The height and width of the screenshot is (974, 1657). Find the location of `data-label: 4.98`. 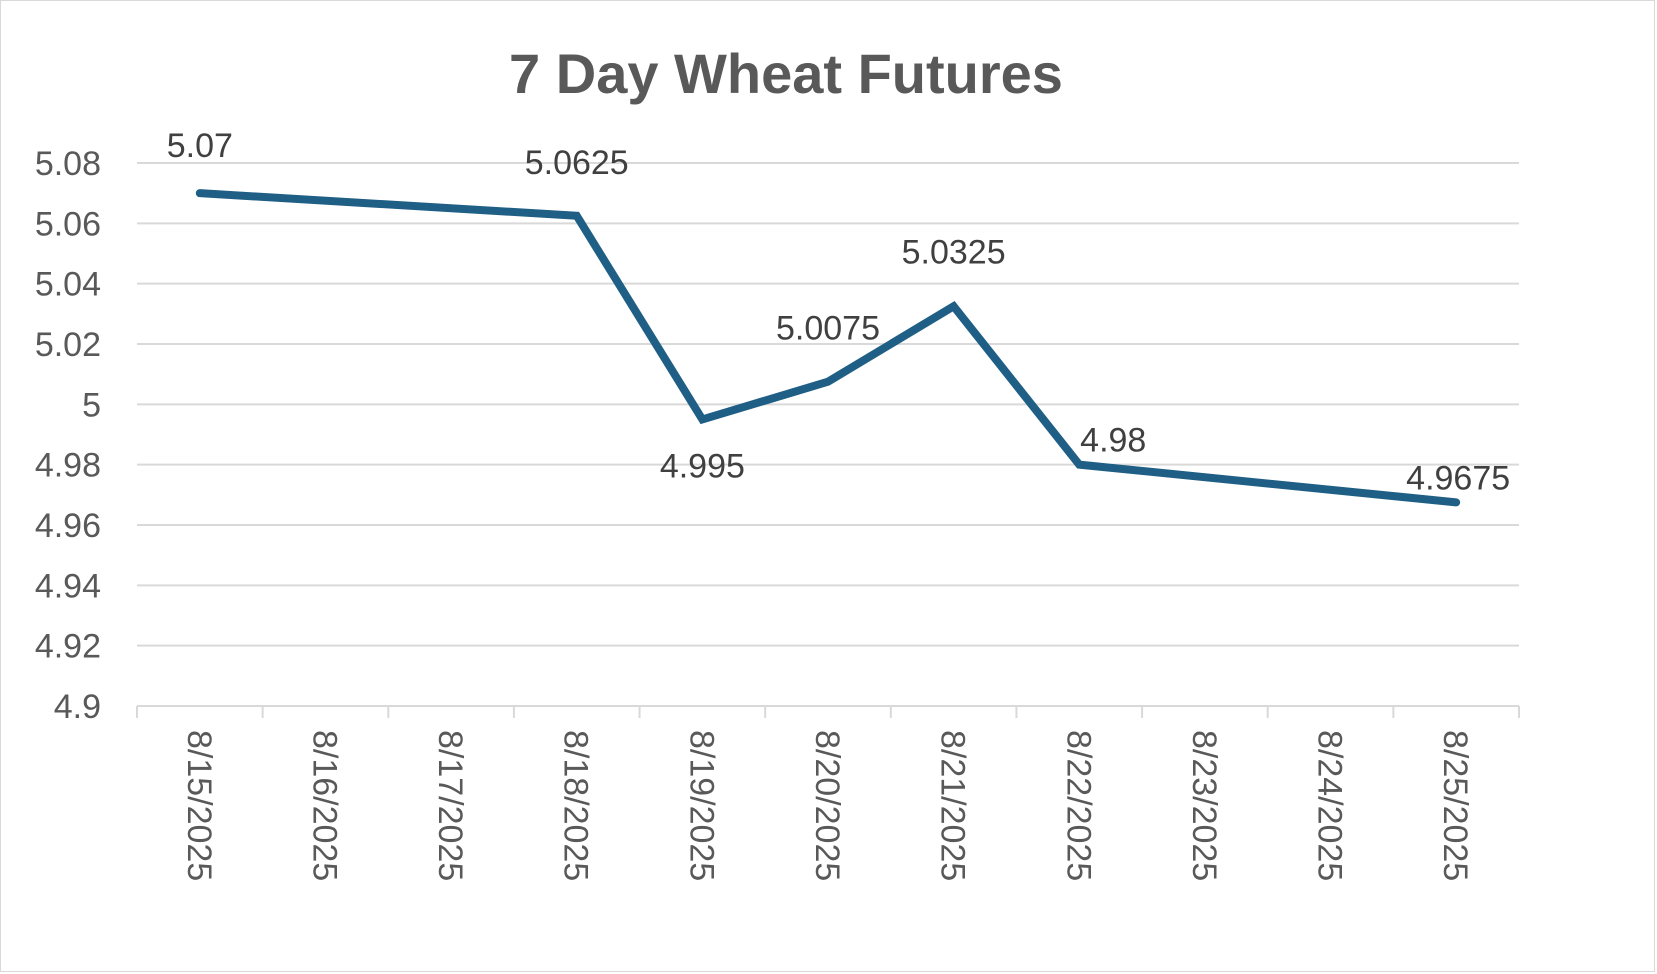

data-label: 4.98 is located at coordinates (1113, 441).